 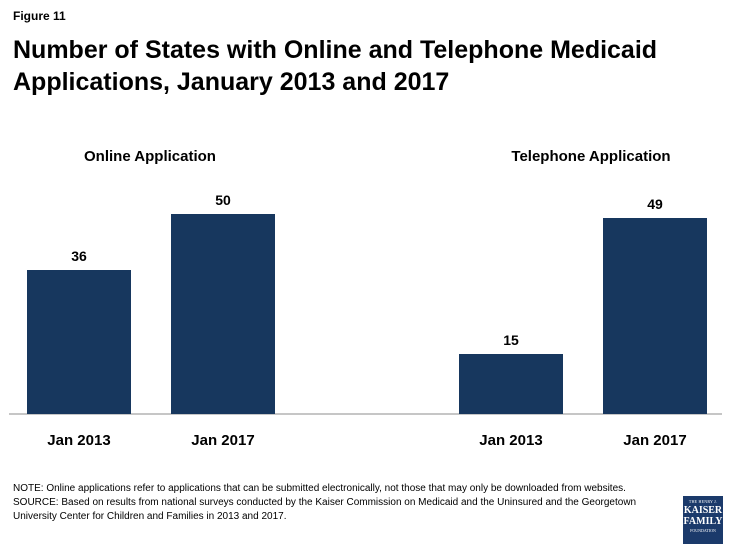 What do you see at coordinates (78, 440) in the screenshot?
I see `category-label-0-0: Jan 2013` at bounding box center [78, 440].